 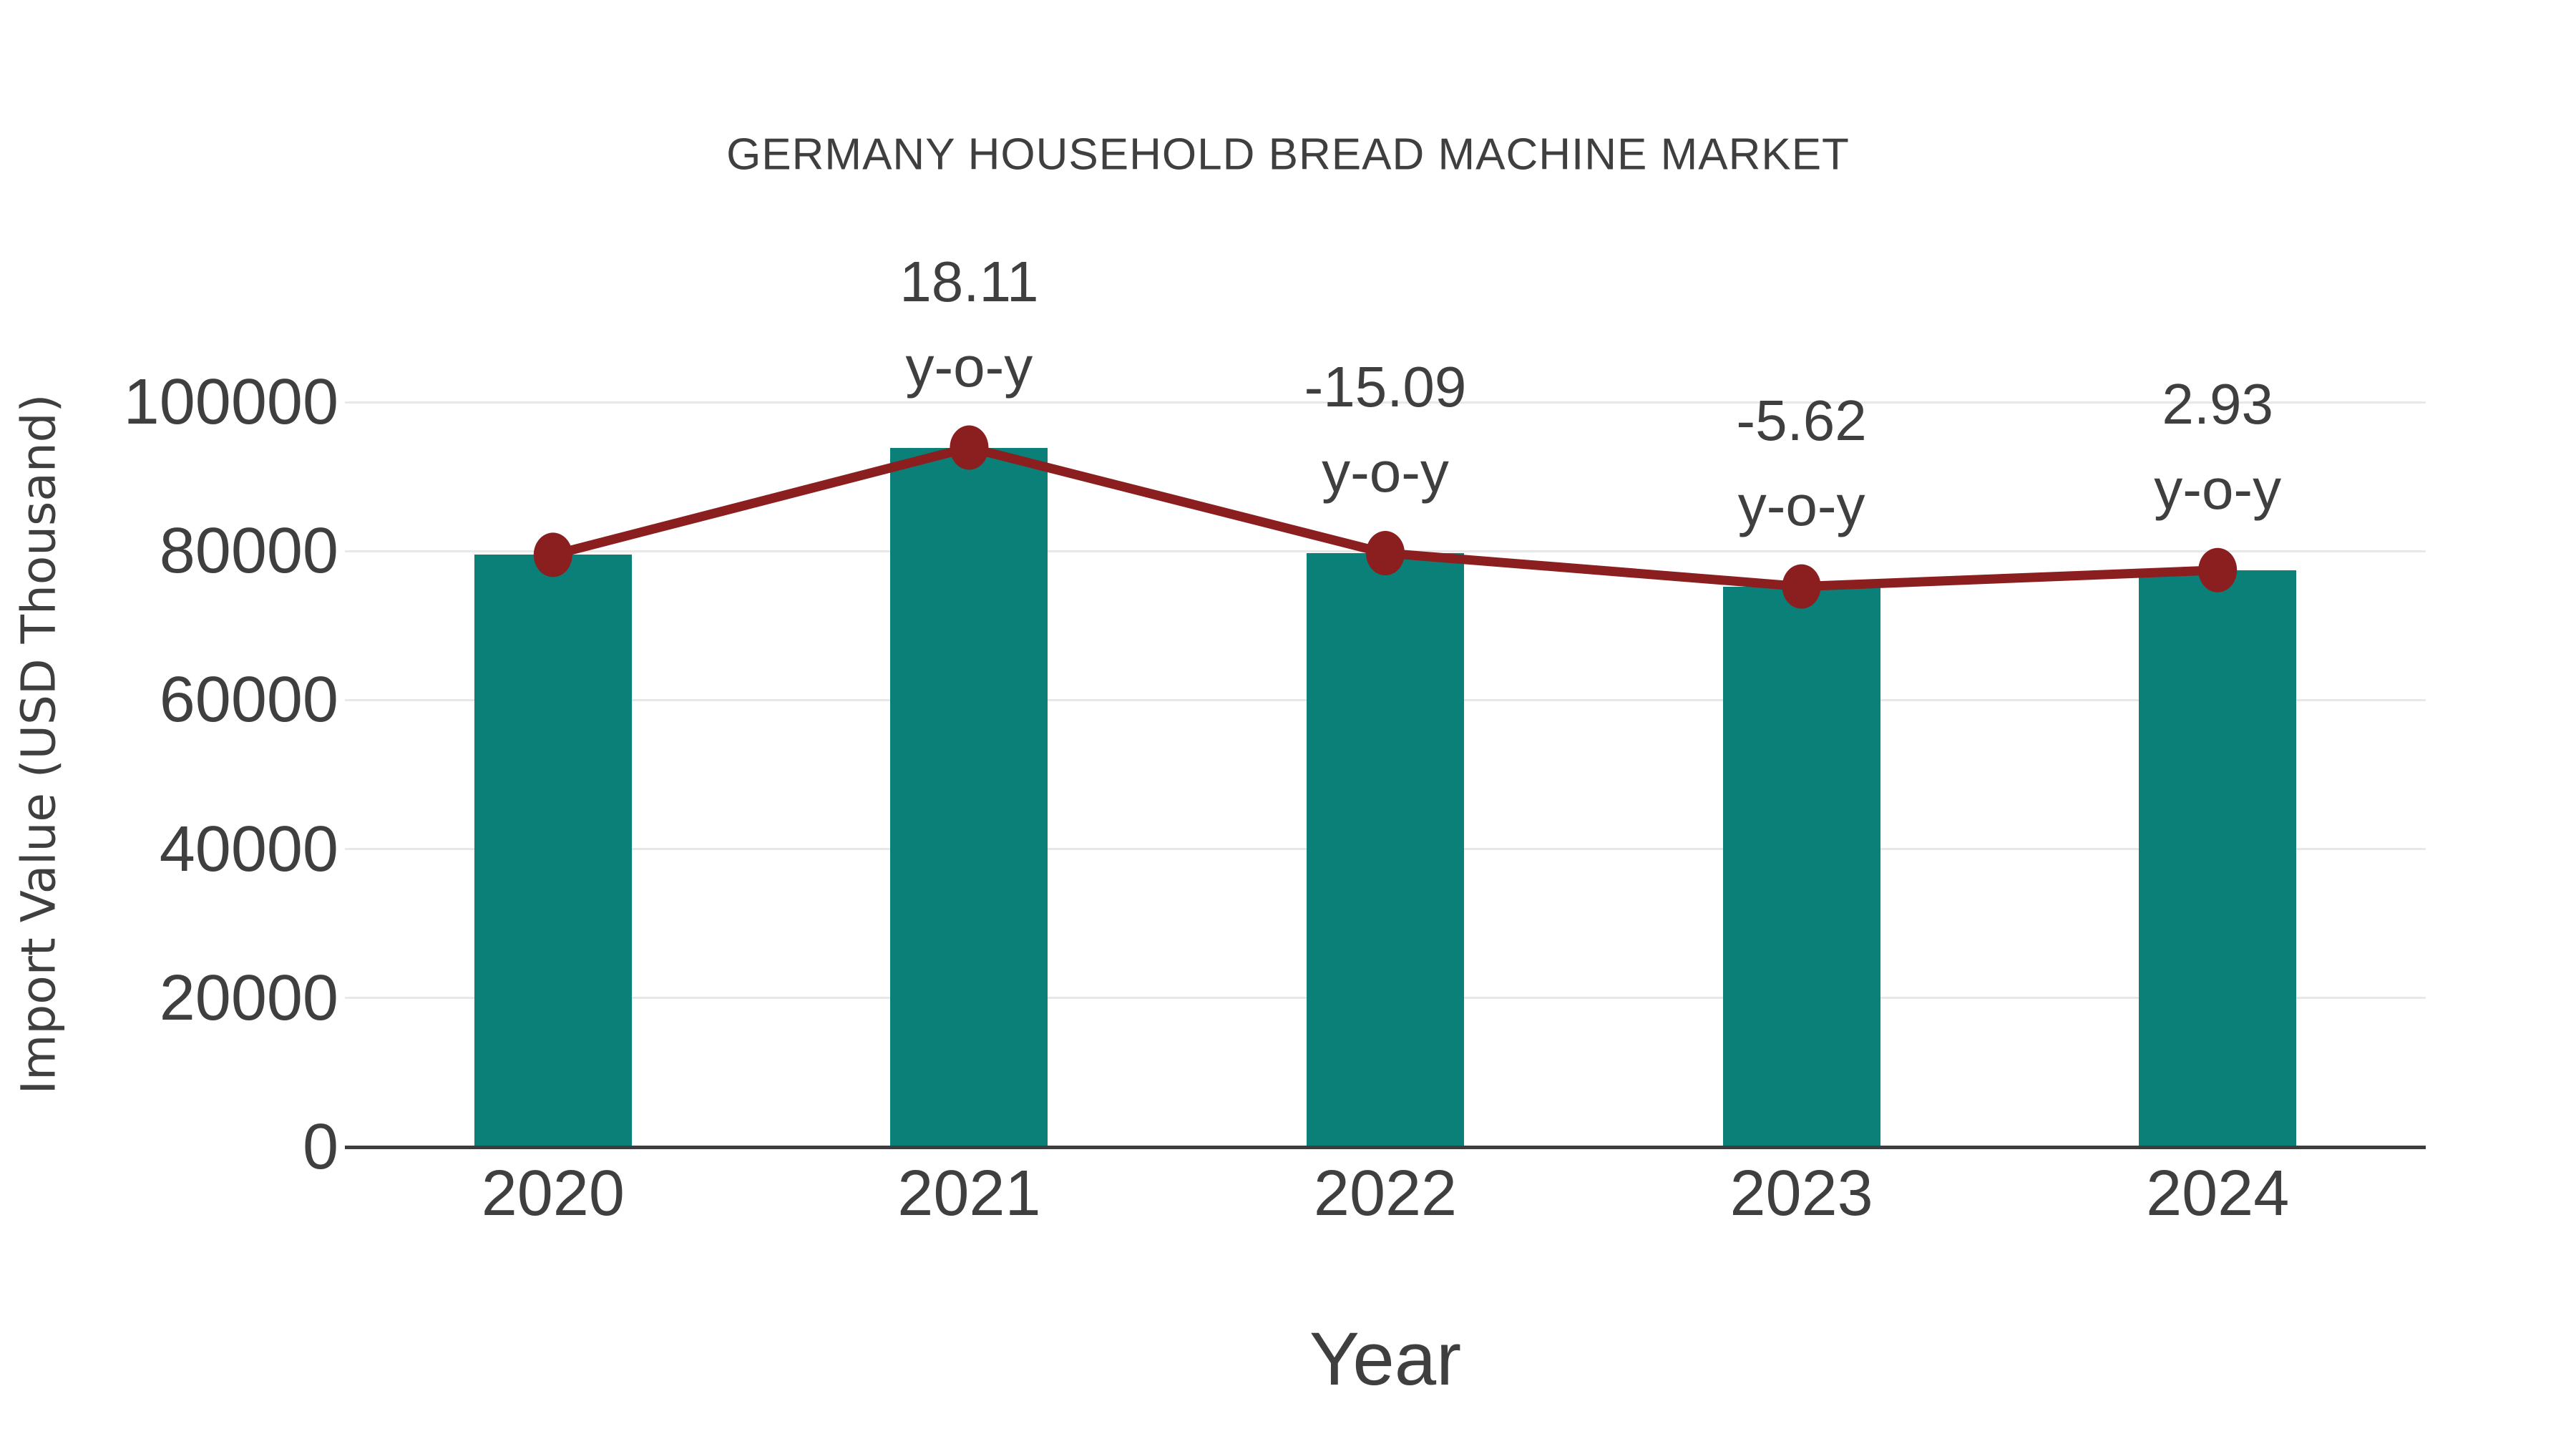 I want to click on annotation-value-2024: 2.93, so click(x=2218, y=403).